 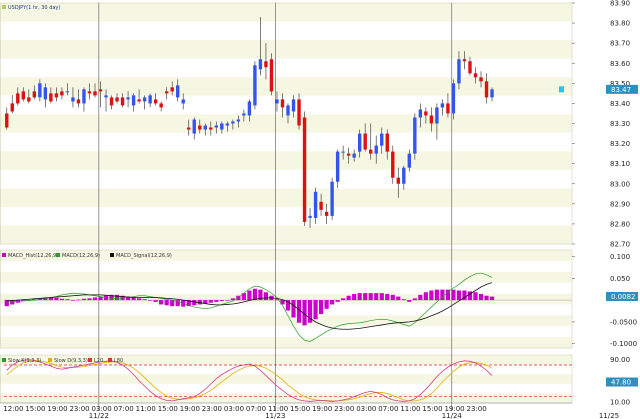 What do you see at coordinates (35, 409) in the screenshot?
I see `time-tick-label: 15:00` at bounding box center [35, 409].